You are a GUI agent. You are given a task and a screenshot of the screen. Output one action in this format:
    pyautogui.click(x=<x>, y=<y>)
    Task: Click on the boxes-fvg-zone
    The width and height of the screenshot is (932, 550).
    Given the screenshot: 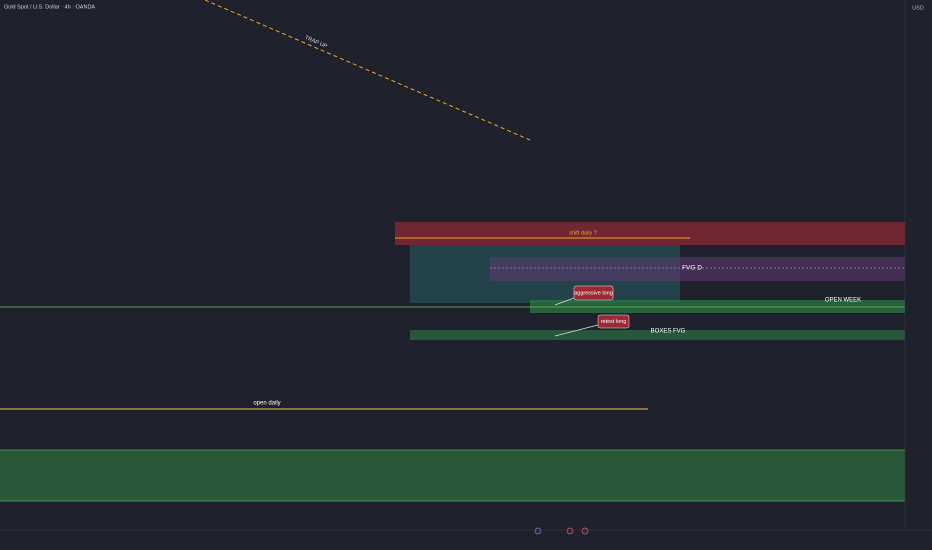 What is the action you would take?
    pyautogui.click(x=657, y=335)
    